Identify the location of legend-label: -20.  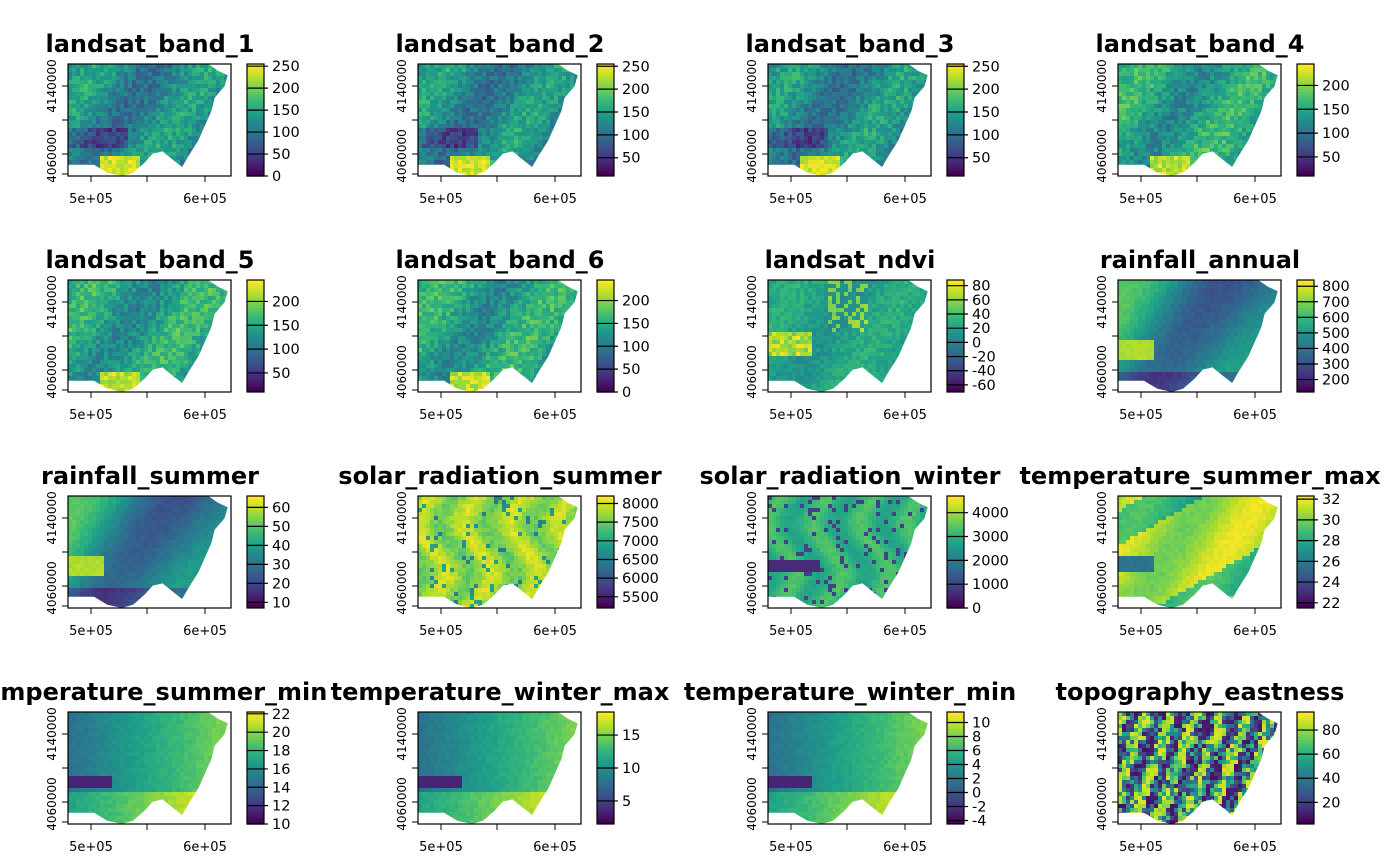
(984, 358).